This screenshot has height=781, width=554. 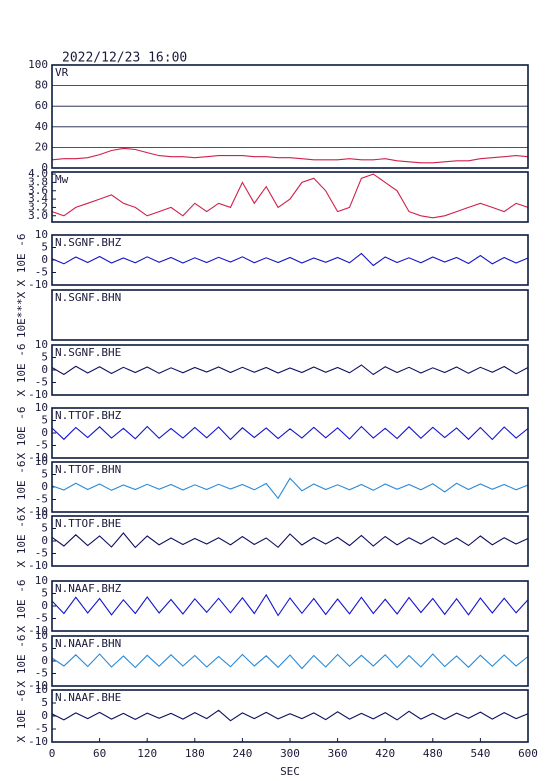 What do you see at coordinates (124, 58) in the screenshot?
I see `page-title: 2022/12/23 16:00` at bounding box center [124, 58].